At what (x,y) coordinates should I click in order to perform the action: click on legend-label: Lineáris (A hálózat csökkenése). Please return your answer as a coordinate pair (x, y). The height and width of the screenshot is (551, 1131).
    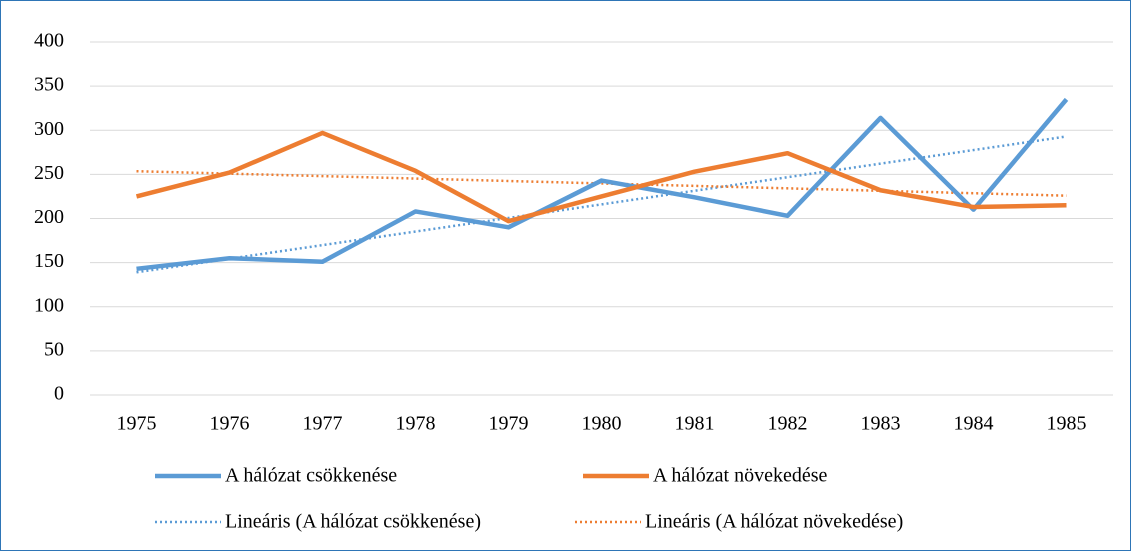
    Looking at the image, I should click on (353, 522).